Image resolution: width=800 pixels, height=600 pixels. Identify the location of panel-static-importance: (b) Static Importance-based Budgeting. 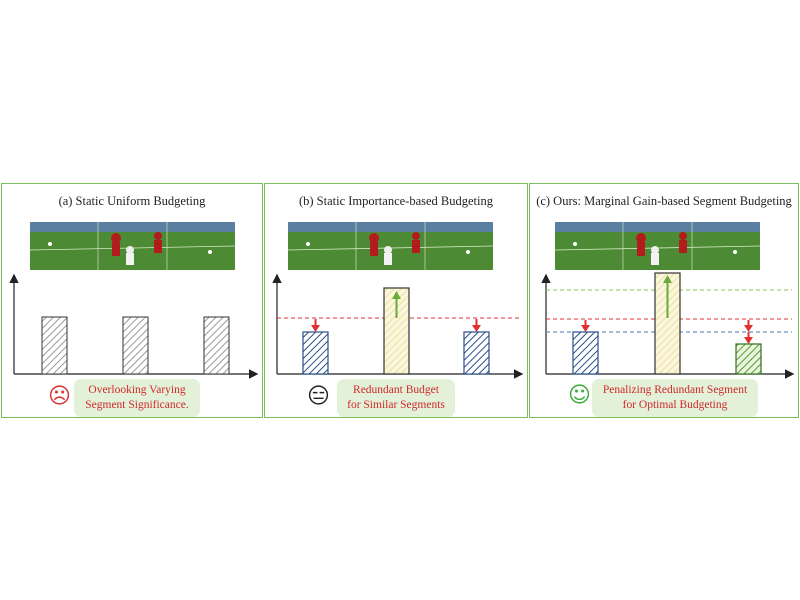
(396, 300).